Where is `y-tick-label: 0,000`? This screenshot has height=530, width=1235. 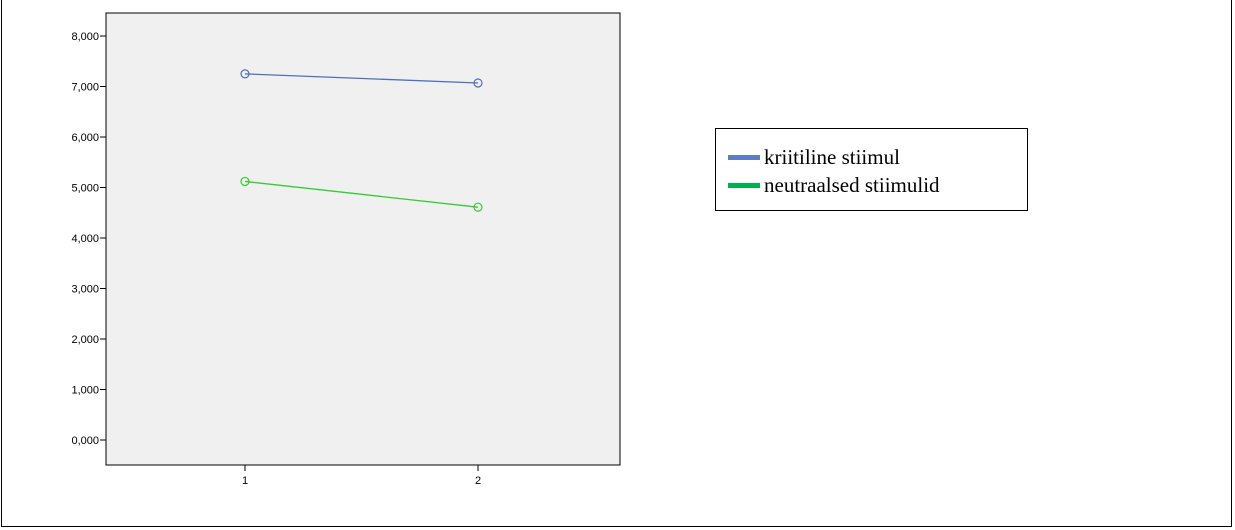 y-tick-label: 0,000 is located at coordinates (85, 441).